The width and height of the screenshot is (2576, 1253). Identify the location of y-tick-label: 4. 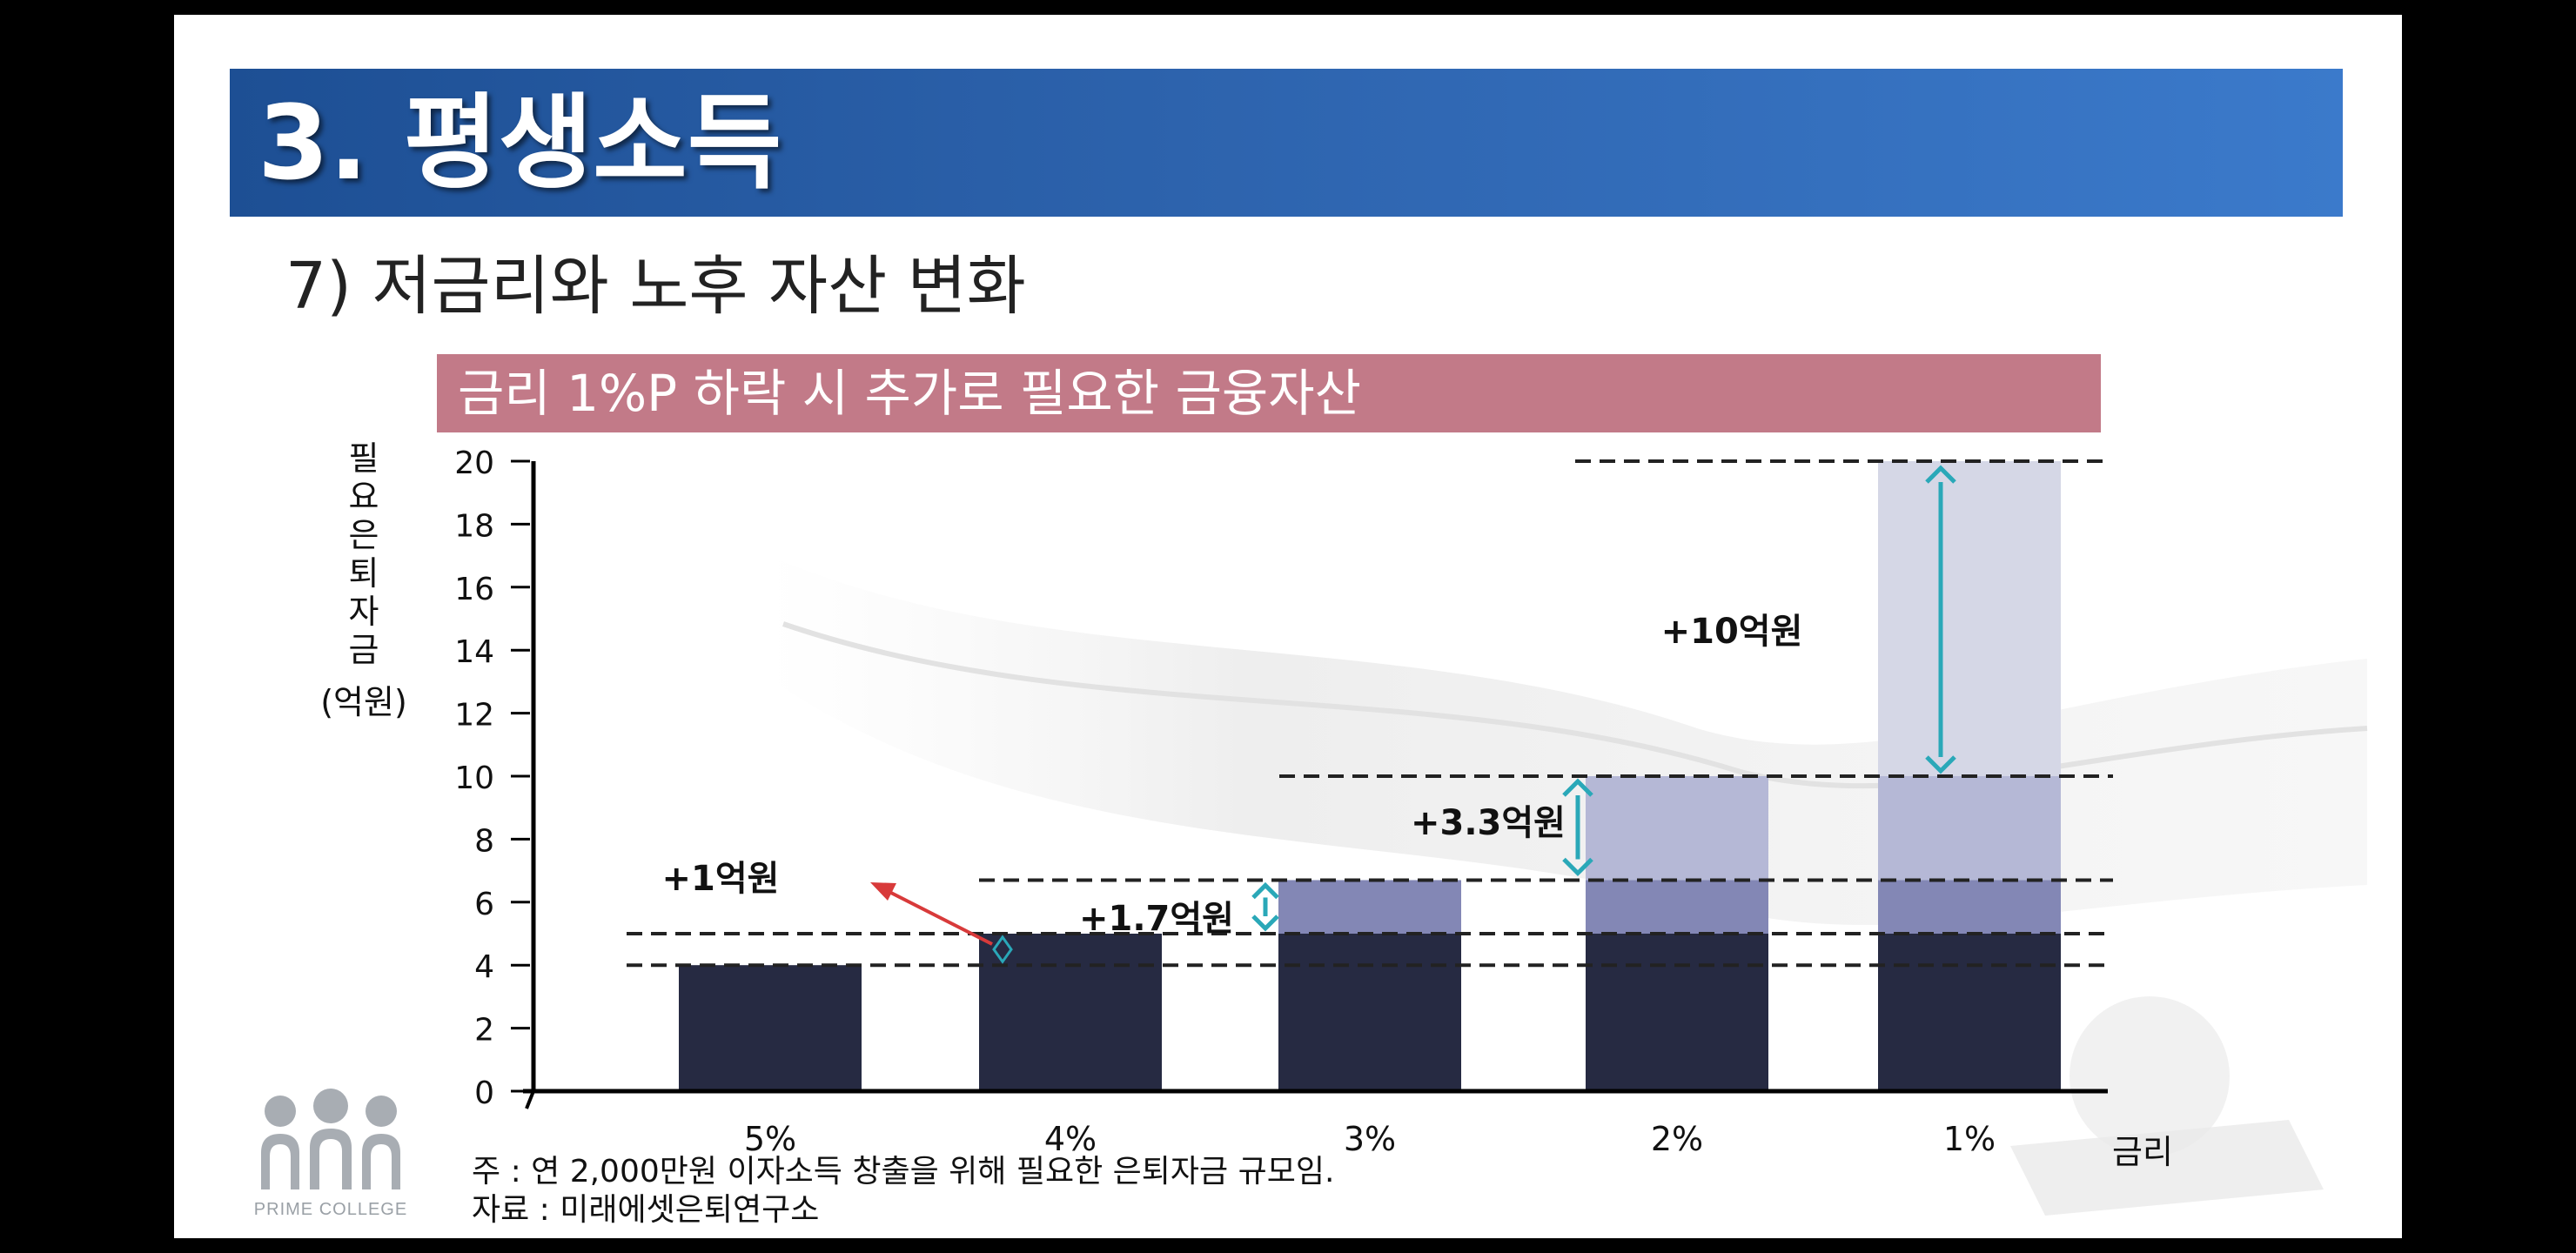
(484, 967).